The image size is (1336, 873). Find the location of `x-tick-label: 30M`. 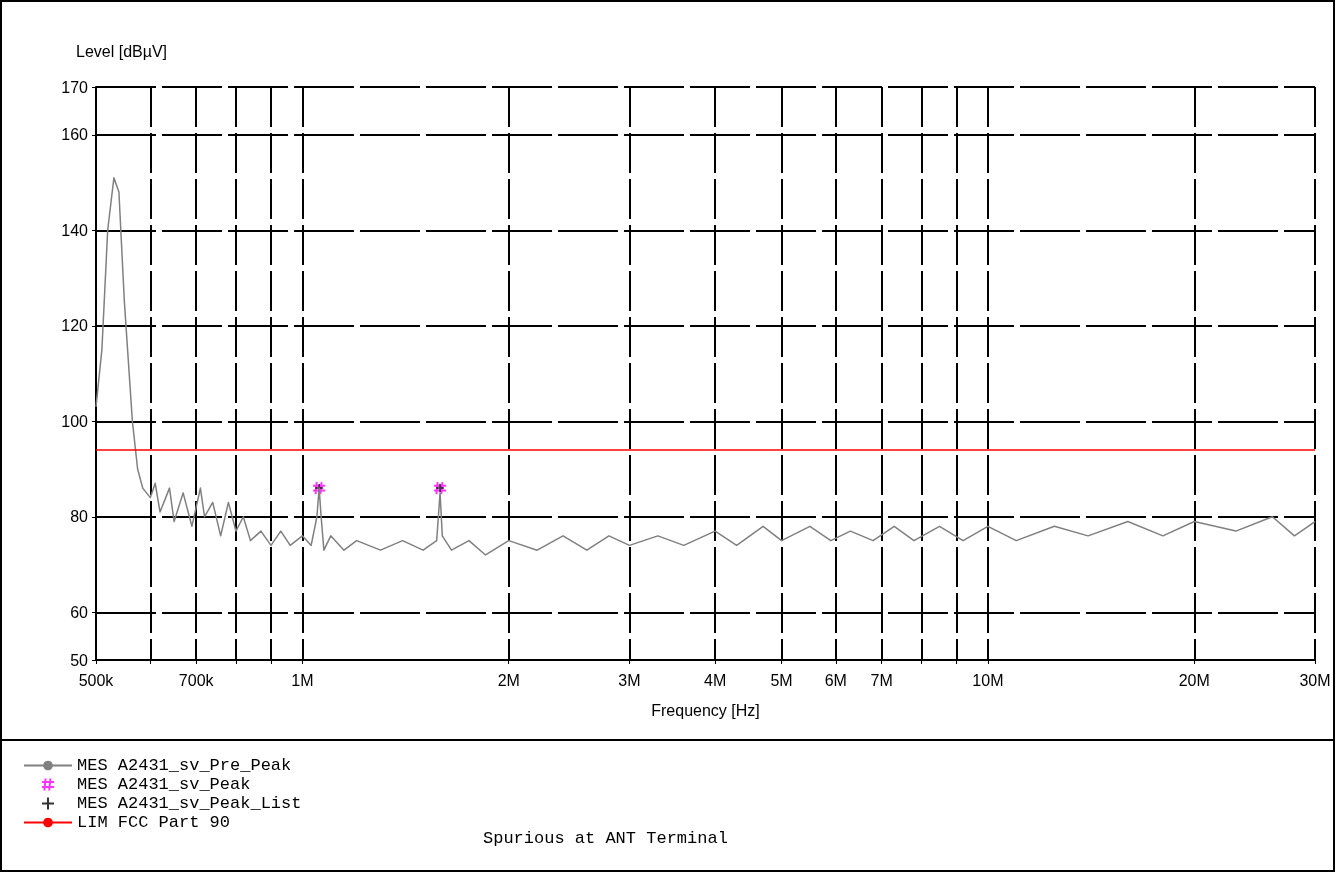

x-tick-label: 30M is located at coordinates (1315, 680).